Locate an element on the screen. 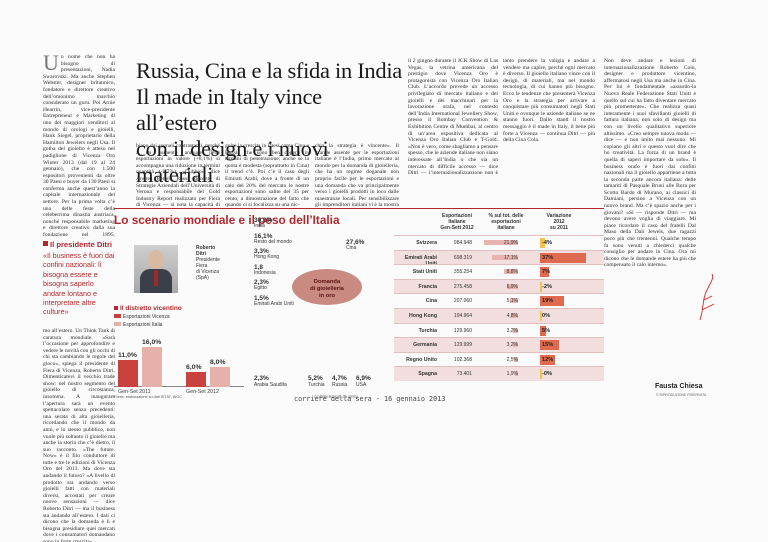 This screenshot has width=768, height=542. legend-vicenza: Esportazioni Vicenza is located at coordinates (179, 317).